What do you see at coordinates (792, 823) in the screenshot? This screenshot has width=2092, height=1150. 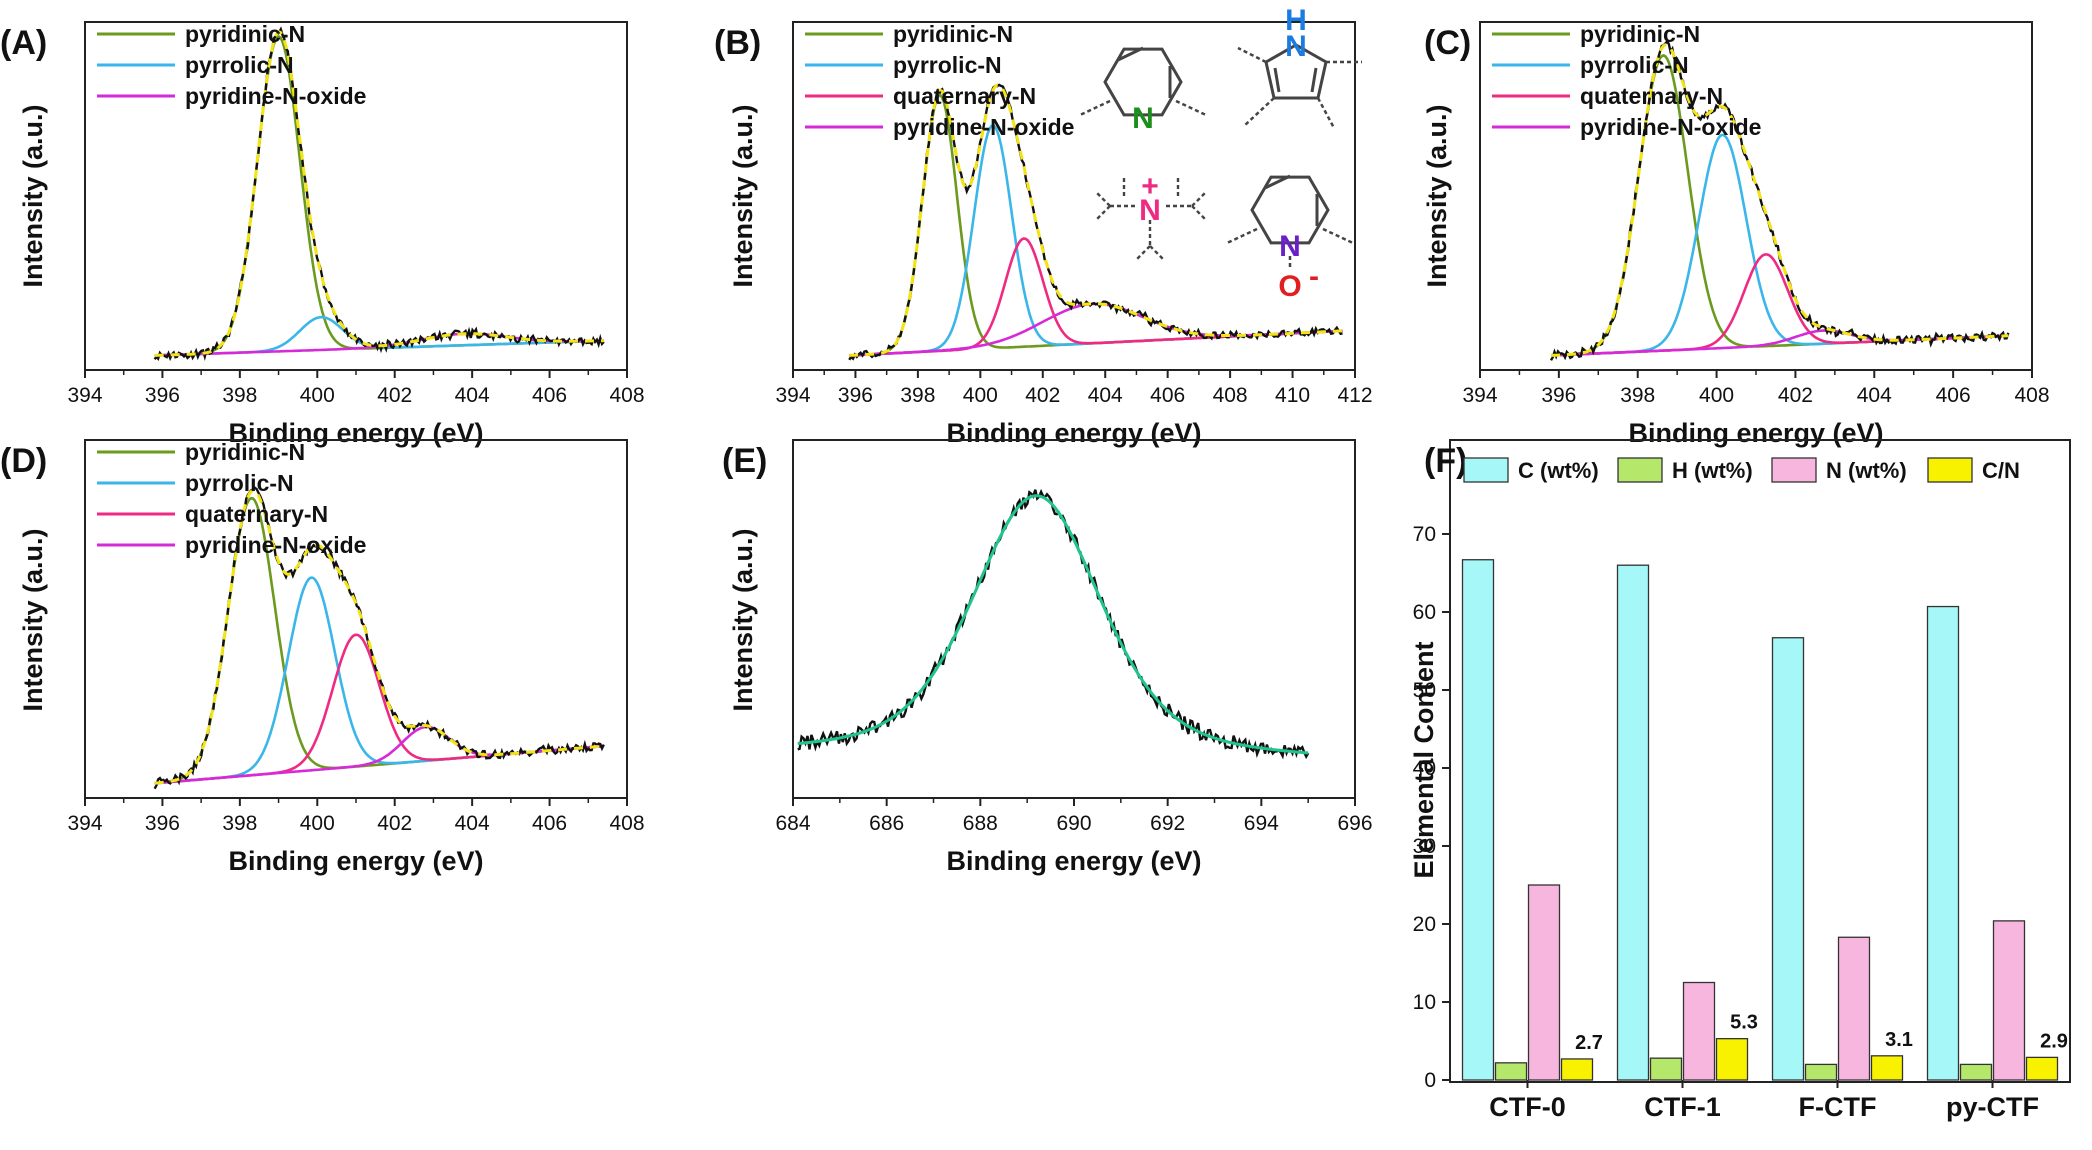 I see `x-tick-label: 684` at bounding box center [792, 823].